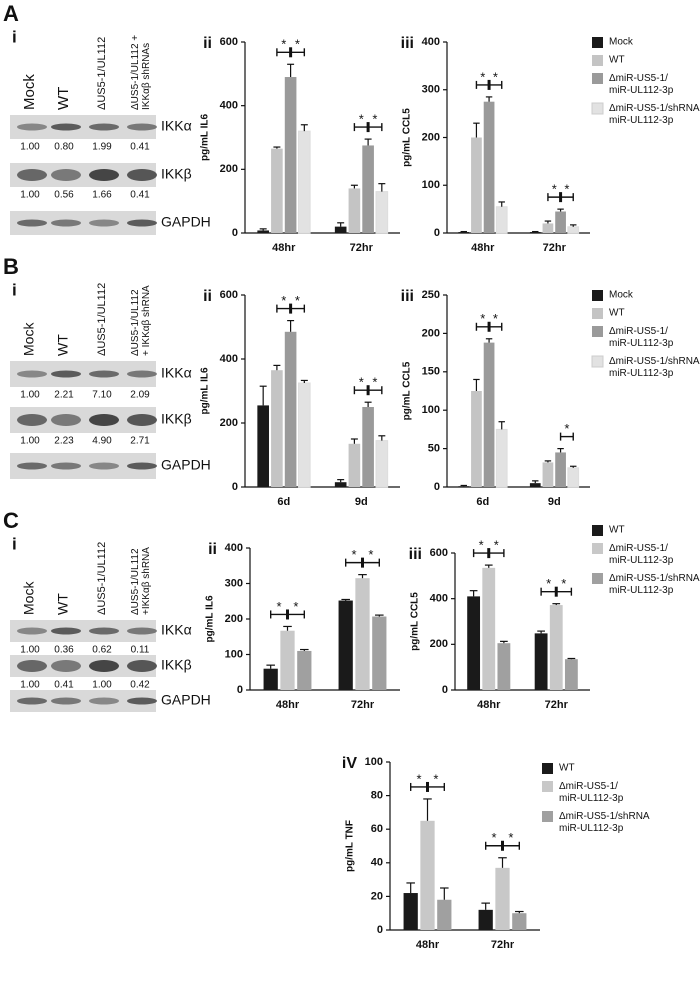 Image resolution: width=700 pixels, height=1008 pixels. What do you see at coordinates (14, 543) in the screenshot?
I see `panel-sublabel: i` at bounding box center [14, 543].